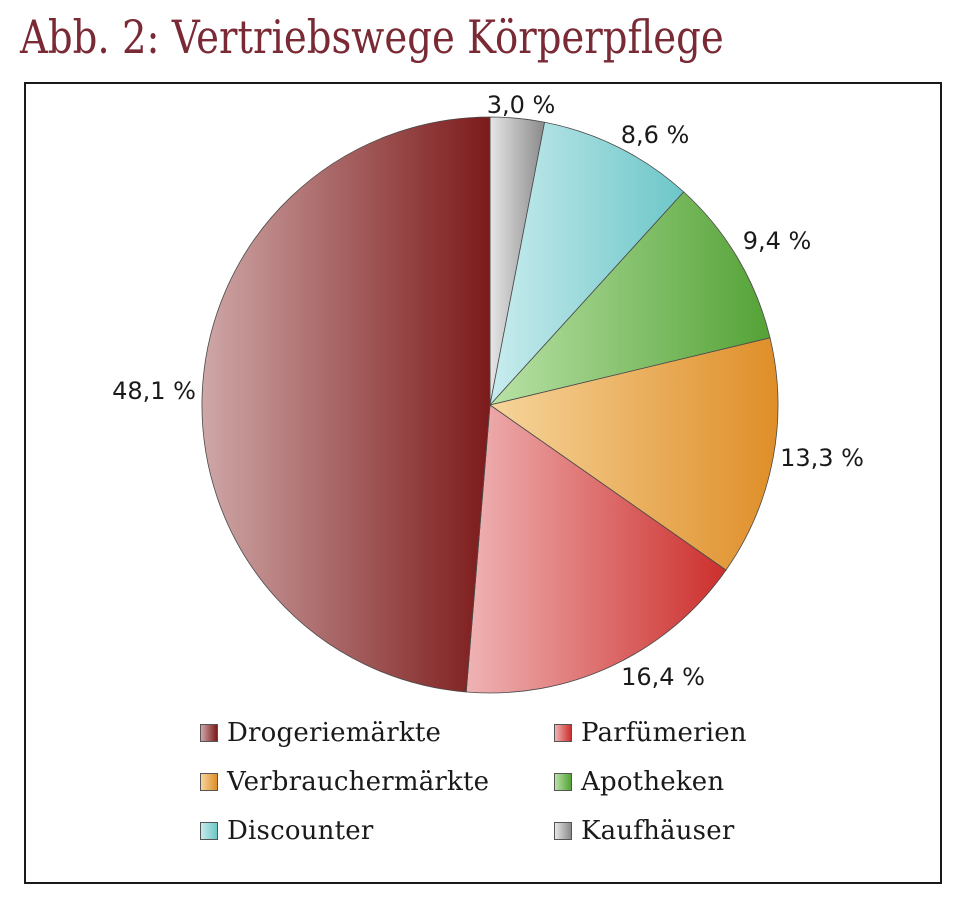 The image size is (960, 898). Describe the element at coordinates (653, 782) in the screenshot. I see `legend-label: Apotheken` at that location.